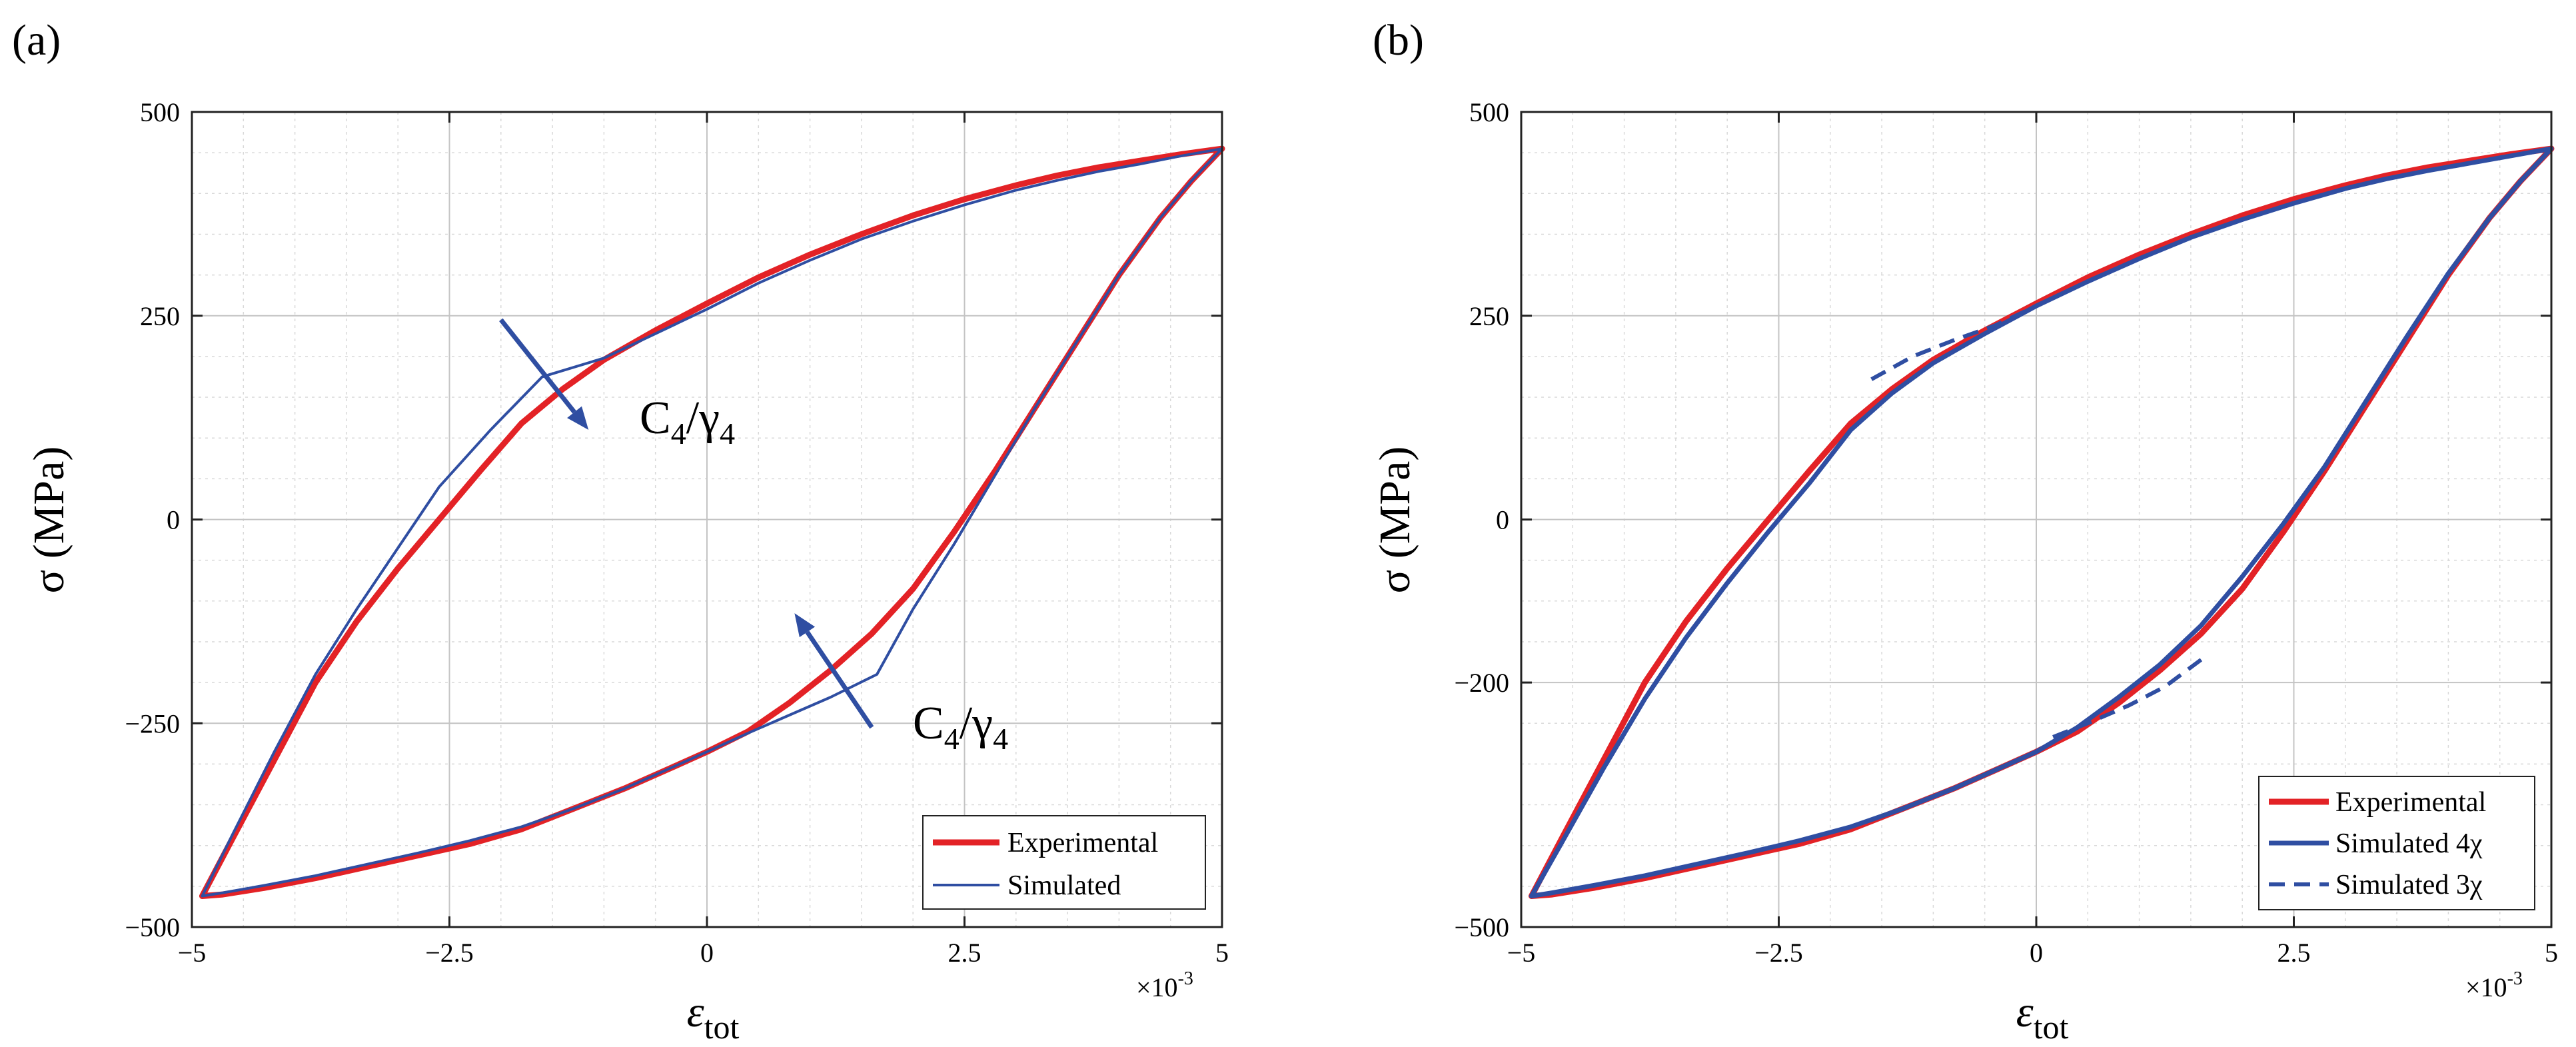 This screenshot has width=2576, height=1047. I want to click on x-axis-label-b-symbol: ε, so click(2025, 1012).